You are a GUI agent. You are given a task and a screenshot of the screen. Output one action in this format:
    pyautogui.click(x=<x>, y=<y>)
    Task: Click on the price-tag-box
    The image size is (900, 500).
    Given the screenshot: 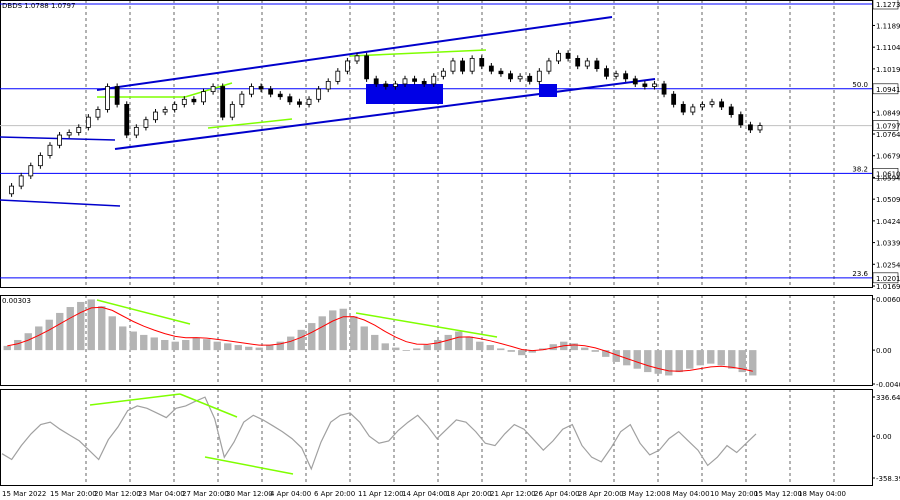 What is the action you would take?
    pyautogui.click(x=885, y=278)
    